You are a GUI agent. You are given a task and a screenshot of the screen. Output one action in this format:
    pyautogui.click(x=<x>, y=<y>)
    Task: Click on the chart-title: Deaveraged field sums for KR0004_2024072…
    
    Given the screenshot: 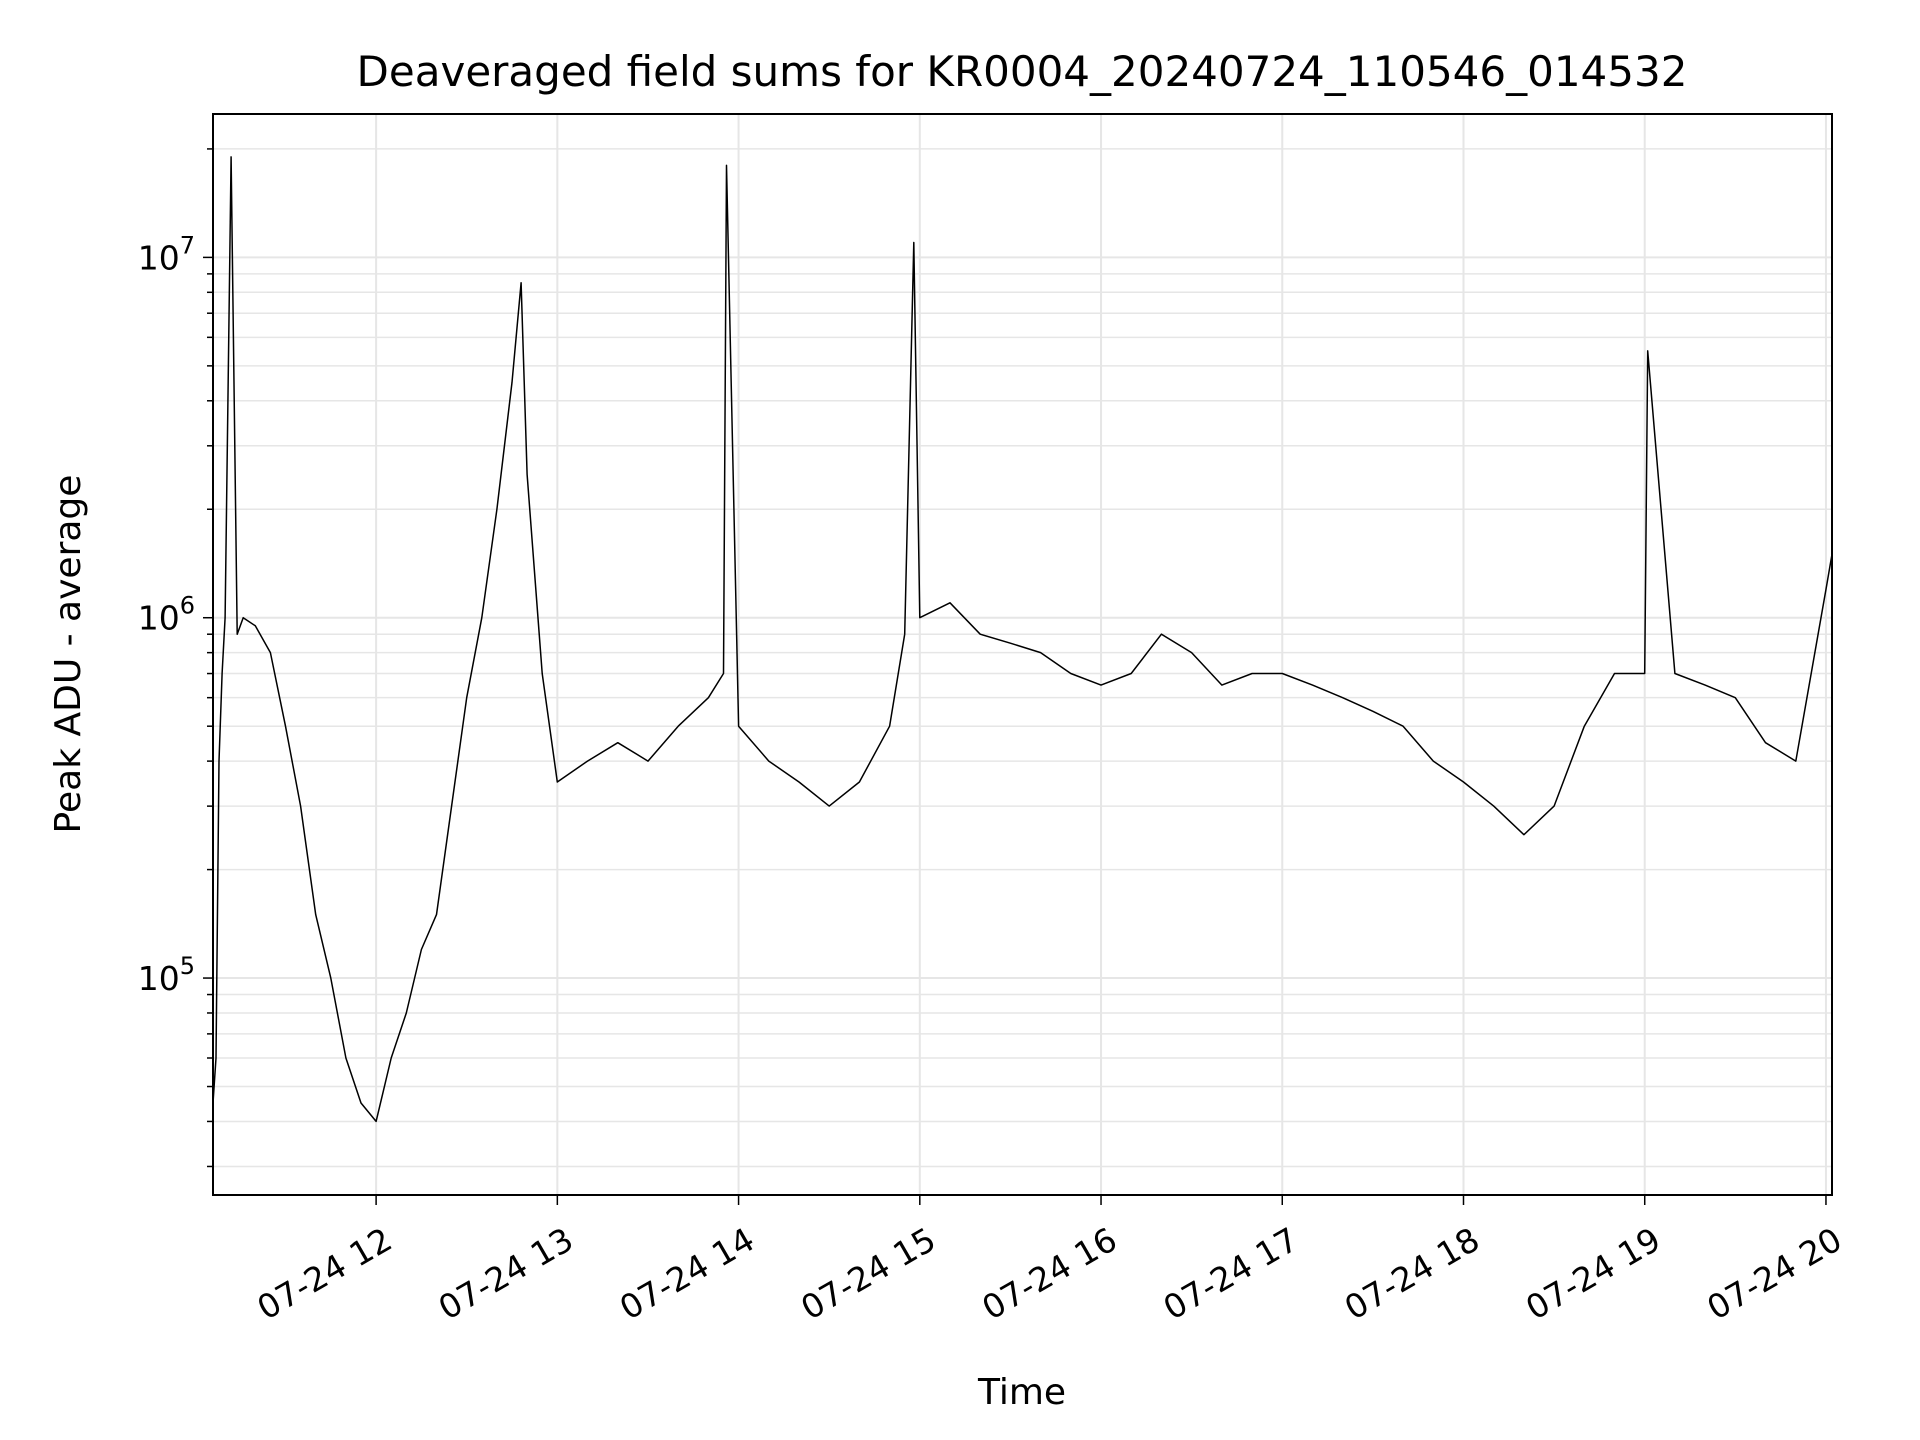 What is the action you would take?
    pyautogui.click(x=1022, y=71)
    